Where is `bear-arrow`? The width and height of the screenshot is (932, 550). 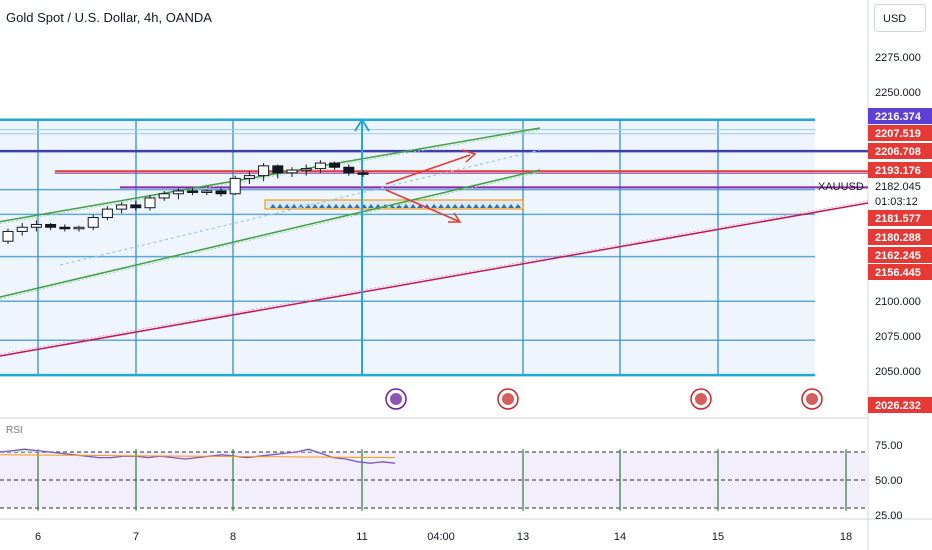
bear-arrow is located at coordinates (422, 205).